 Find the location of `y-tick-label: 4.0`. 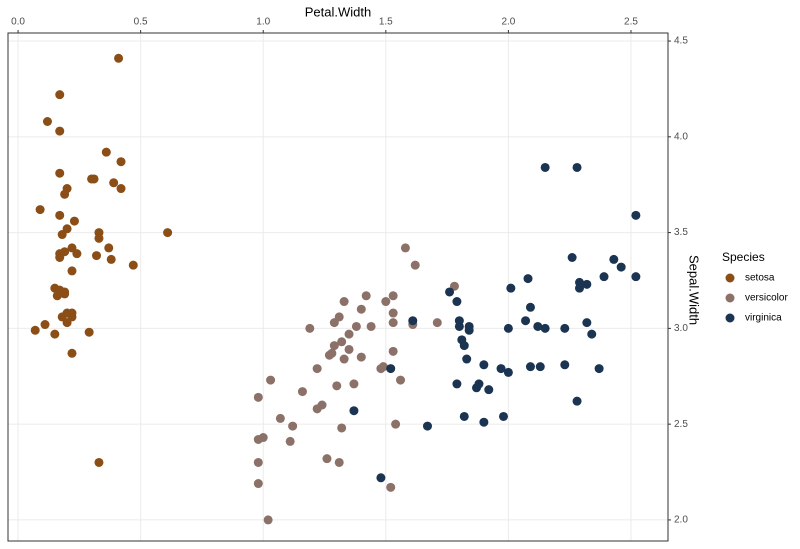

y-tick-label: 4.0 is located at coordinates (681, 136).